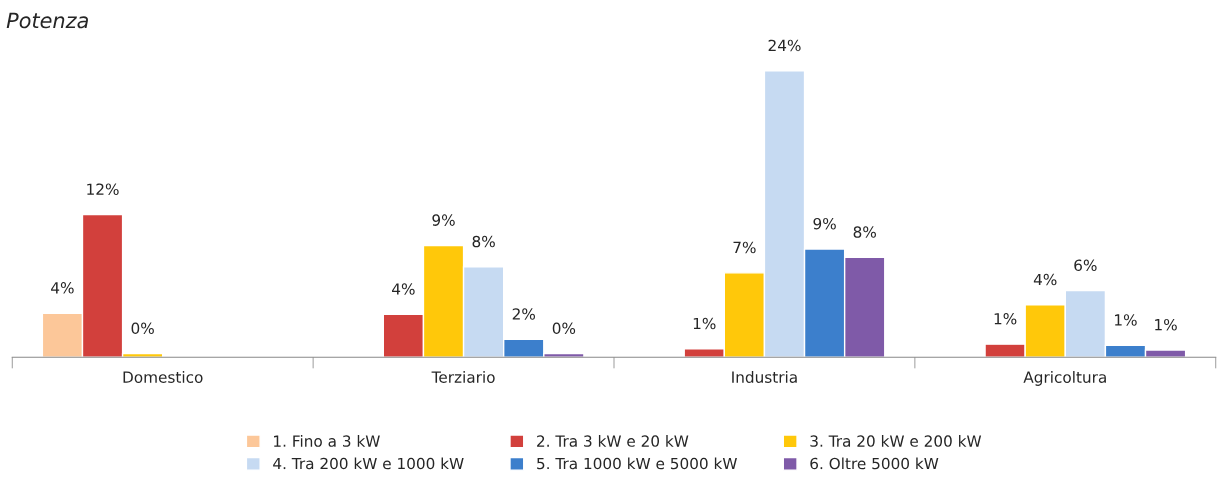 This screenshot has width=1228, height=486. Describe the element at coordinates (524, 314) in the screenshot. I see `data-label: 2%` at that location.